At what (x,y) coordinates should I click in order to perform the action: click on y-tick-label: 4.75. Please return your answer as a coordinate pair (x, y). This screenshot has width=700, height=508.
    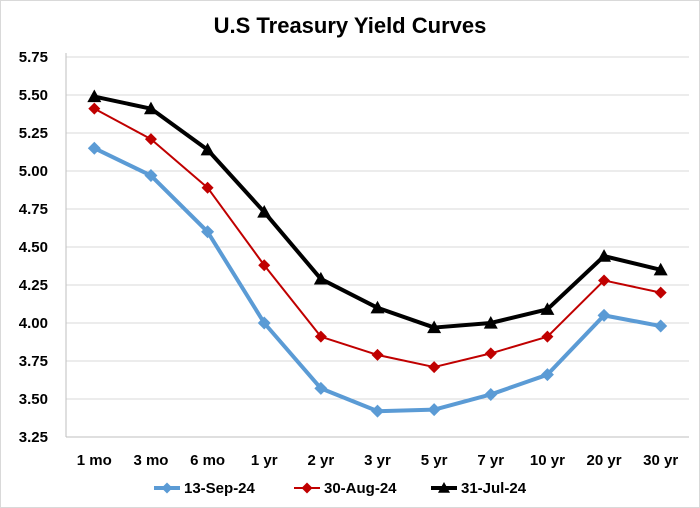
    Looking at the image, I should click on (33, 209).